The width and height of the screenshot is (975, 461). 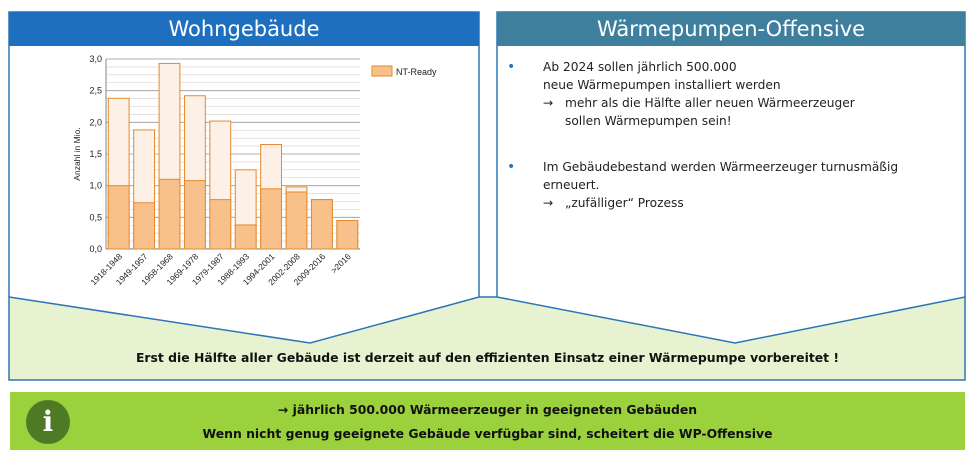 What do you see at coordinates (95, 59) in the screenshot?
I see `y-tick-label: 3,0` at bounding box center [95, 59].